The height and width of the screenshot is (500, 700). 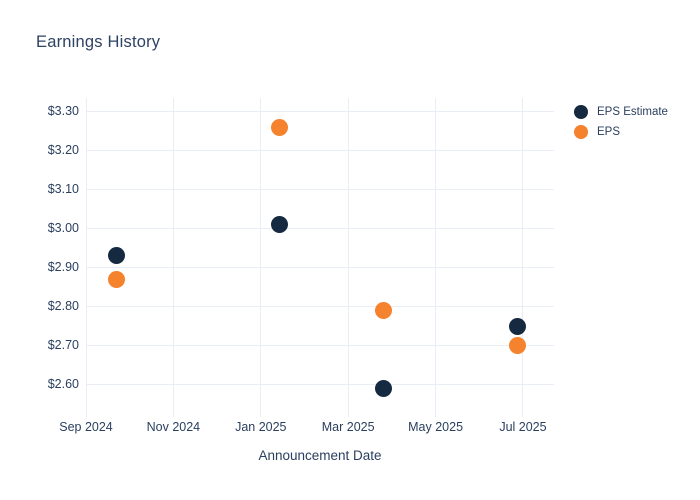 What do you see at coordinates (63, 266) in the screenshot?
I see `y-tick-label: $2.90` at bounding box center [63, 266].